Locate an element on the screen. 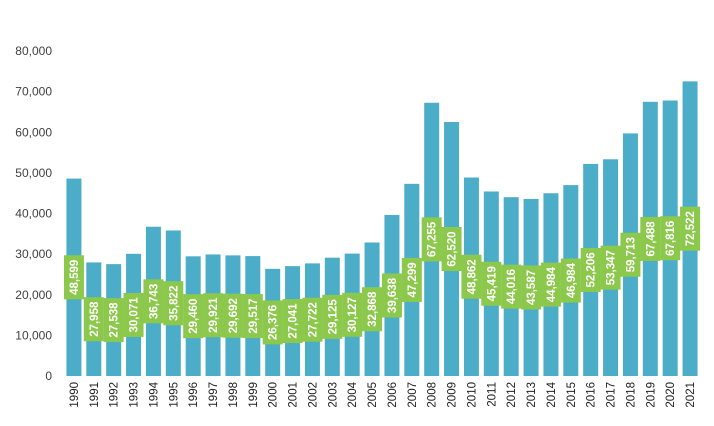 This screenshot has width=714, height=426. x-tick-label: 1995 is located at coordinates (174, 395).